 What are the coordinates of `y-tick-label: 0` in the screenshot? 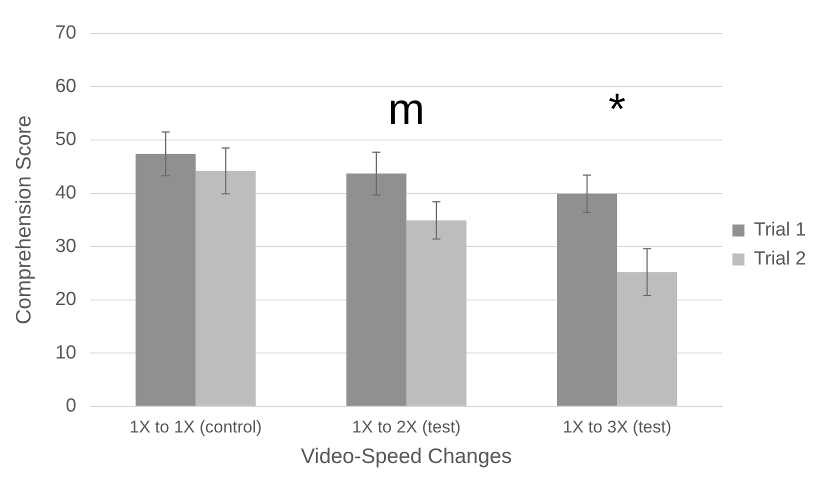 It's located at (71, 406).